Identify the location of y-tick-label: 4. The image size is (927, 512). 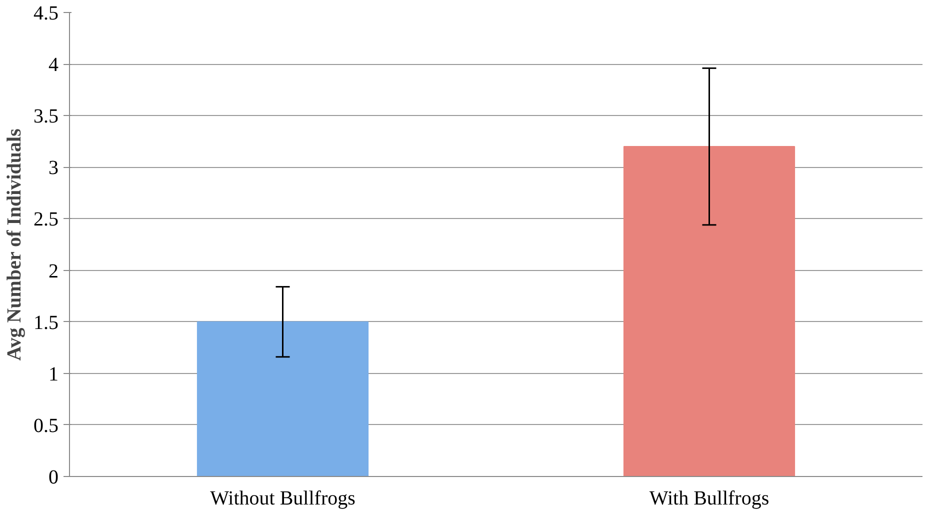
(53, 65).